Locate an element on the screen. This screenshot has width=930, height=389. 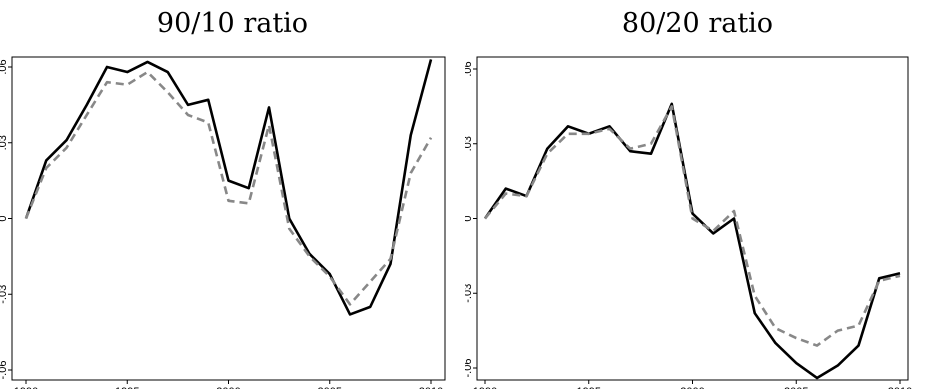
y-tick-label-80-20-2: 0 is located at coordinates (469, 218).